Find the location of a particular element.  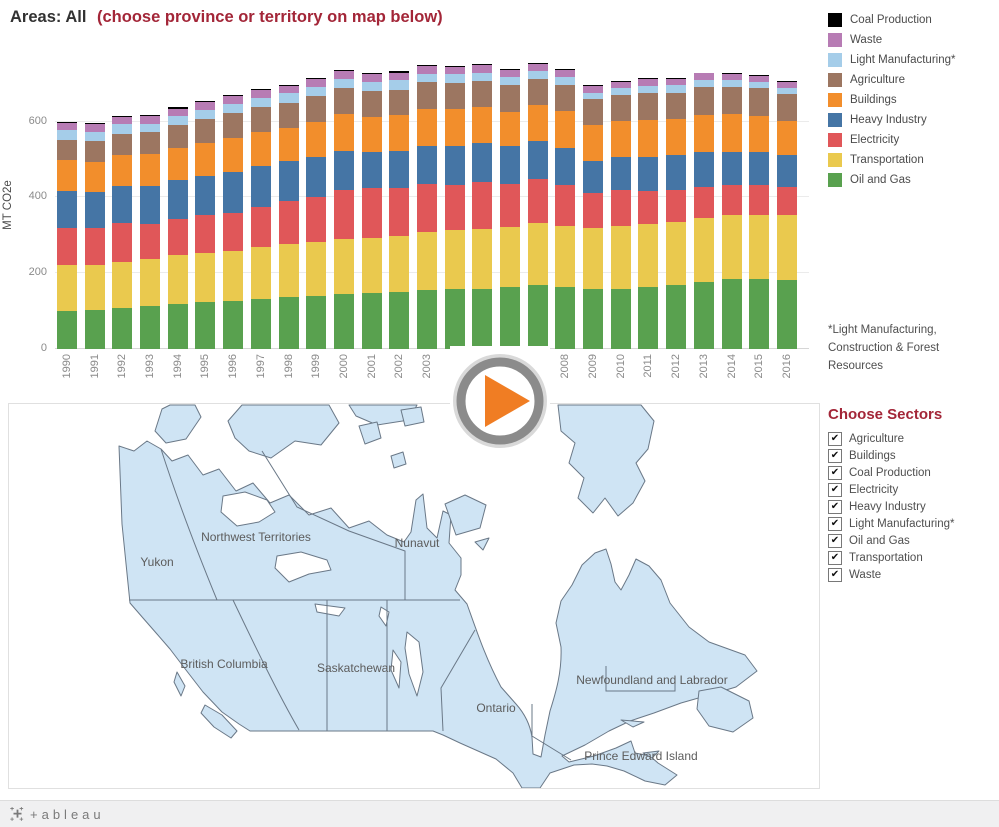

bar-1997: 1997 is located at coordinates (260, 233).